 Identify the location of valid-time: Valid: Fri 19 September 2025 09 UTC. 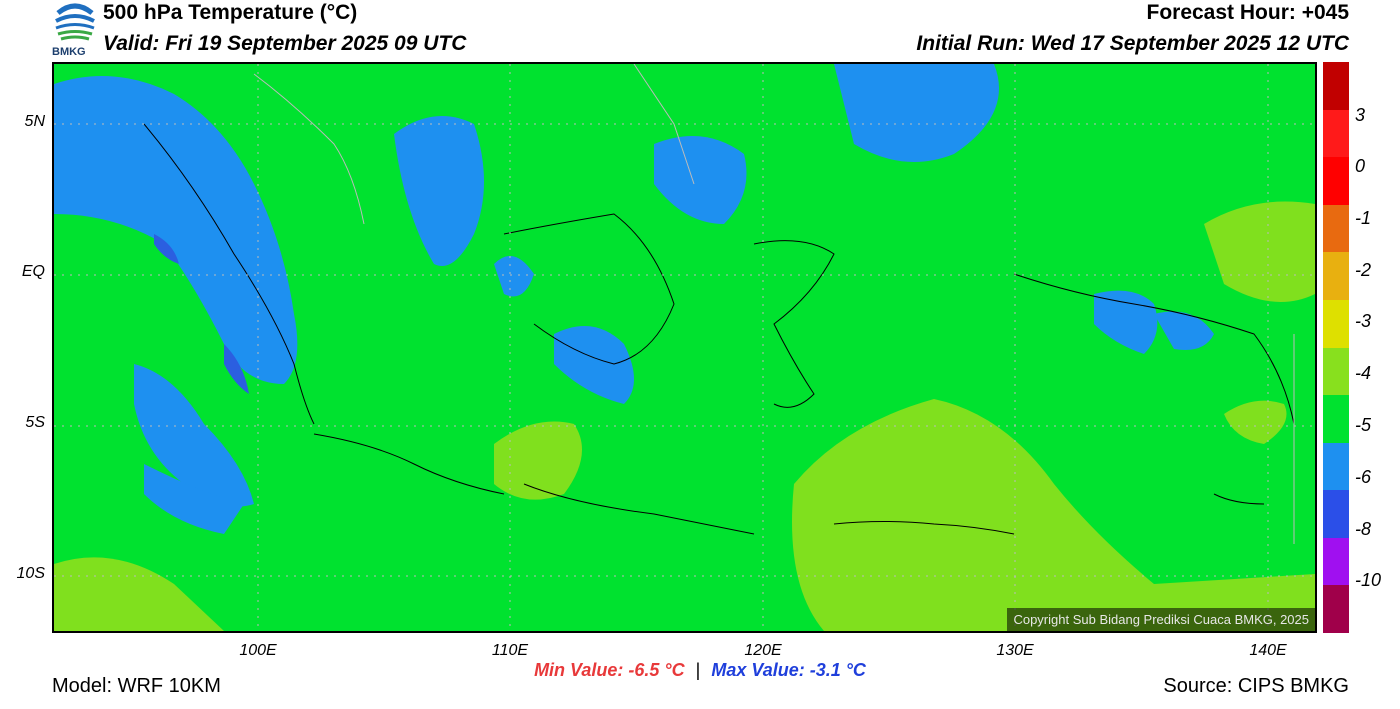
(285, 43).